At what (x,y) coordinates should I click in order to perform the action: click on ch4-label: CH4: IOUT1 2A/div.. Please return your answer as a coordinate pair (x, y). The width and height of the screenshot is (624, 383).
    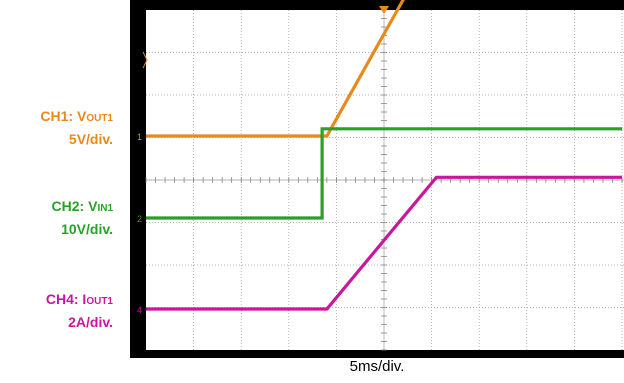
    Looking at the image, I should click on (79, 310).